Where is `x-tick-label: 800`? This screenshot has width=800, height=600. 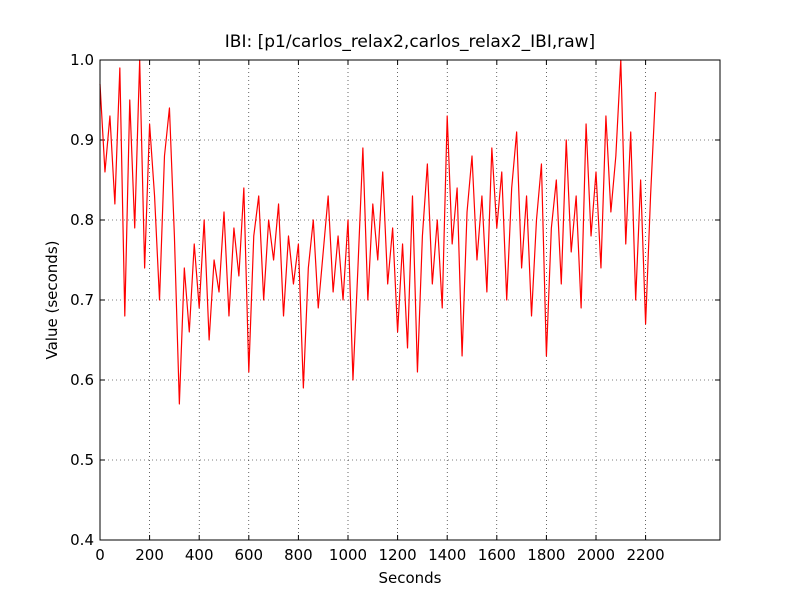 x-tick-label: 800 is located at coordinates (298, 555).